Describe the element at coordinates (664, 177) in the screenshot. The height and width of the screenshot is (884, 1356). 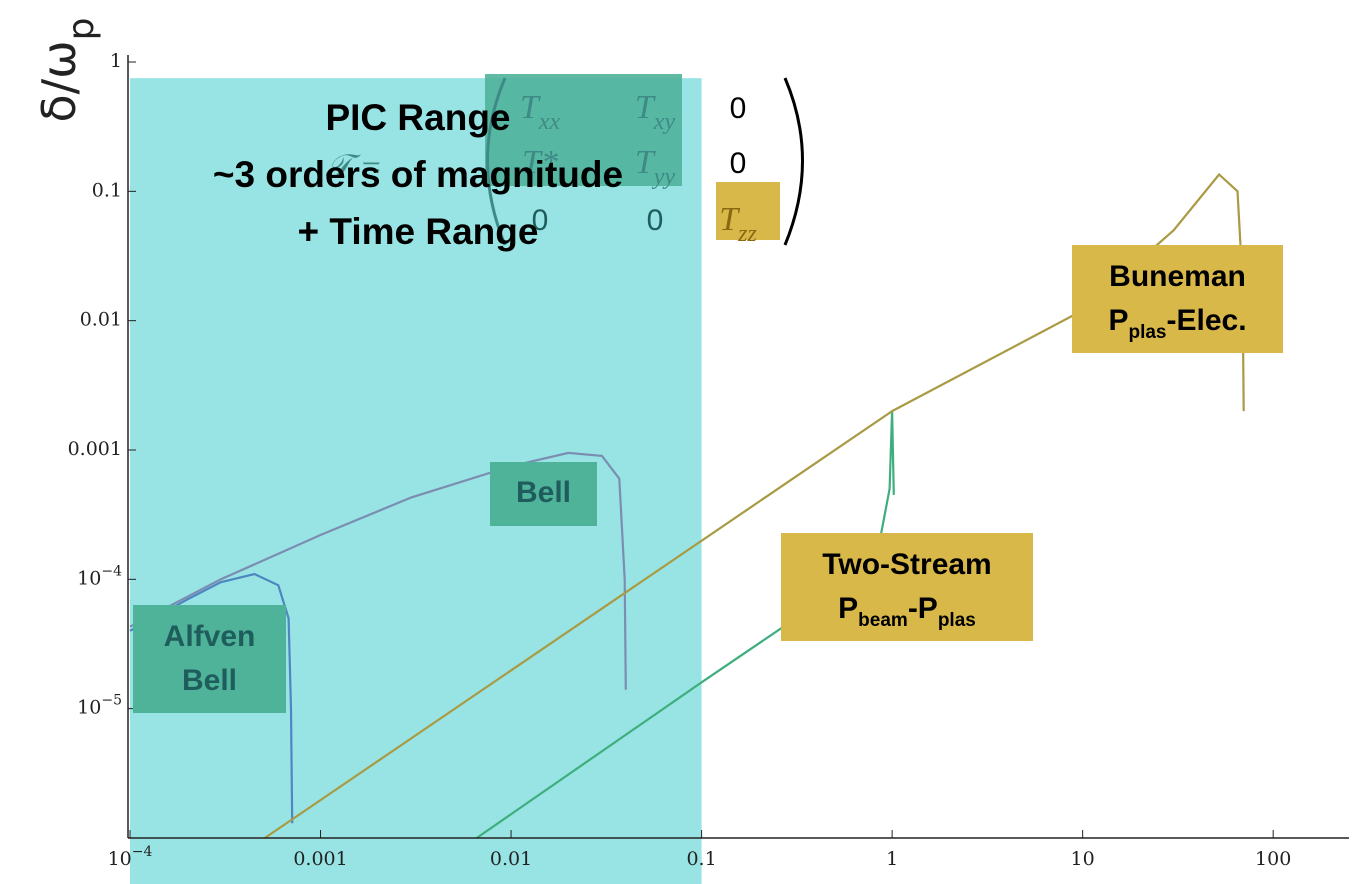
I see `matrix-sub: yy` at that location.